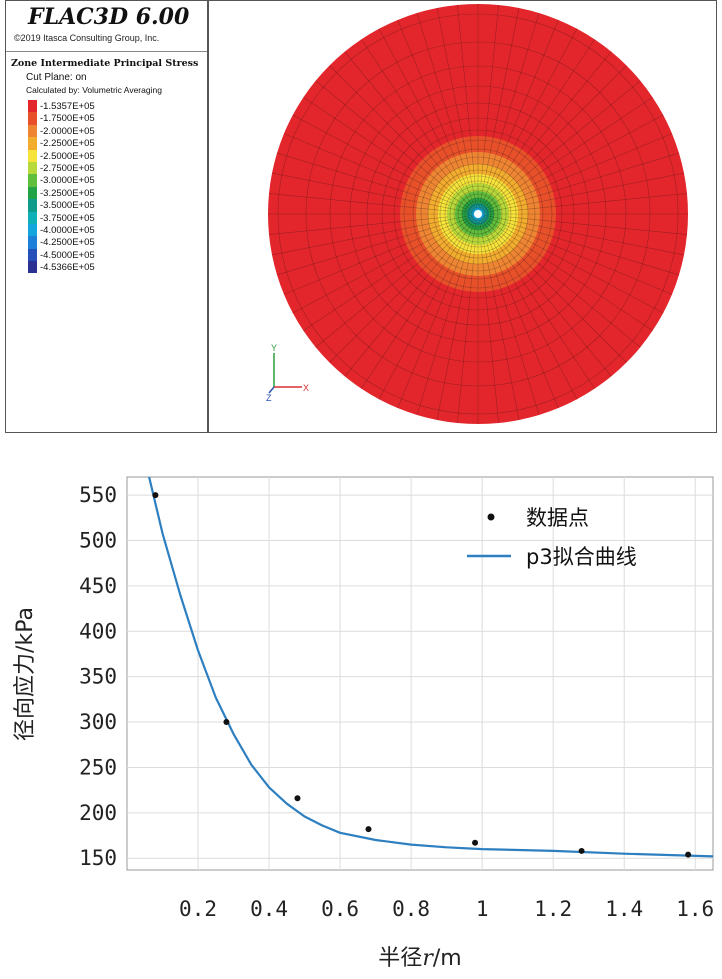 Image resolution: width=722 pixels, height=979 pixels. I want to click on x-tick-label: 0.2, so click(198, 909).